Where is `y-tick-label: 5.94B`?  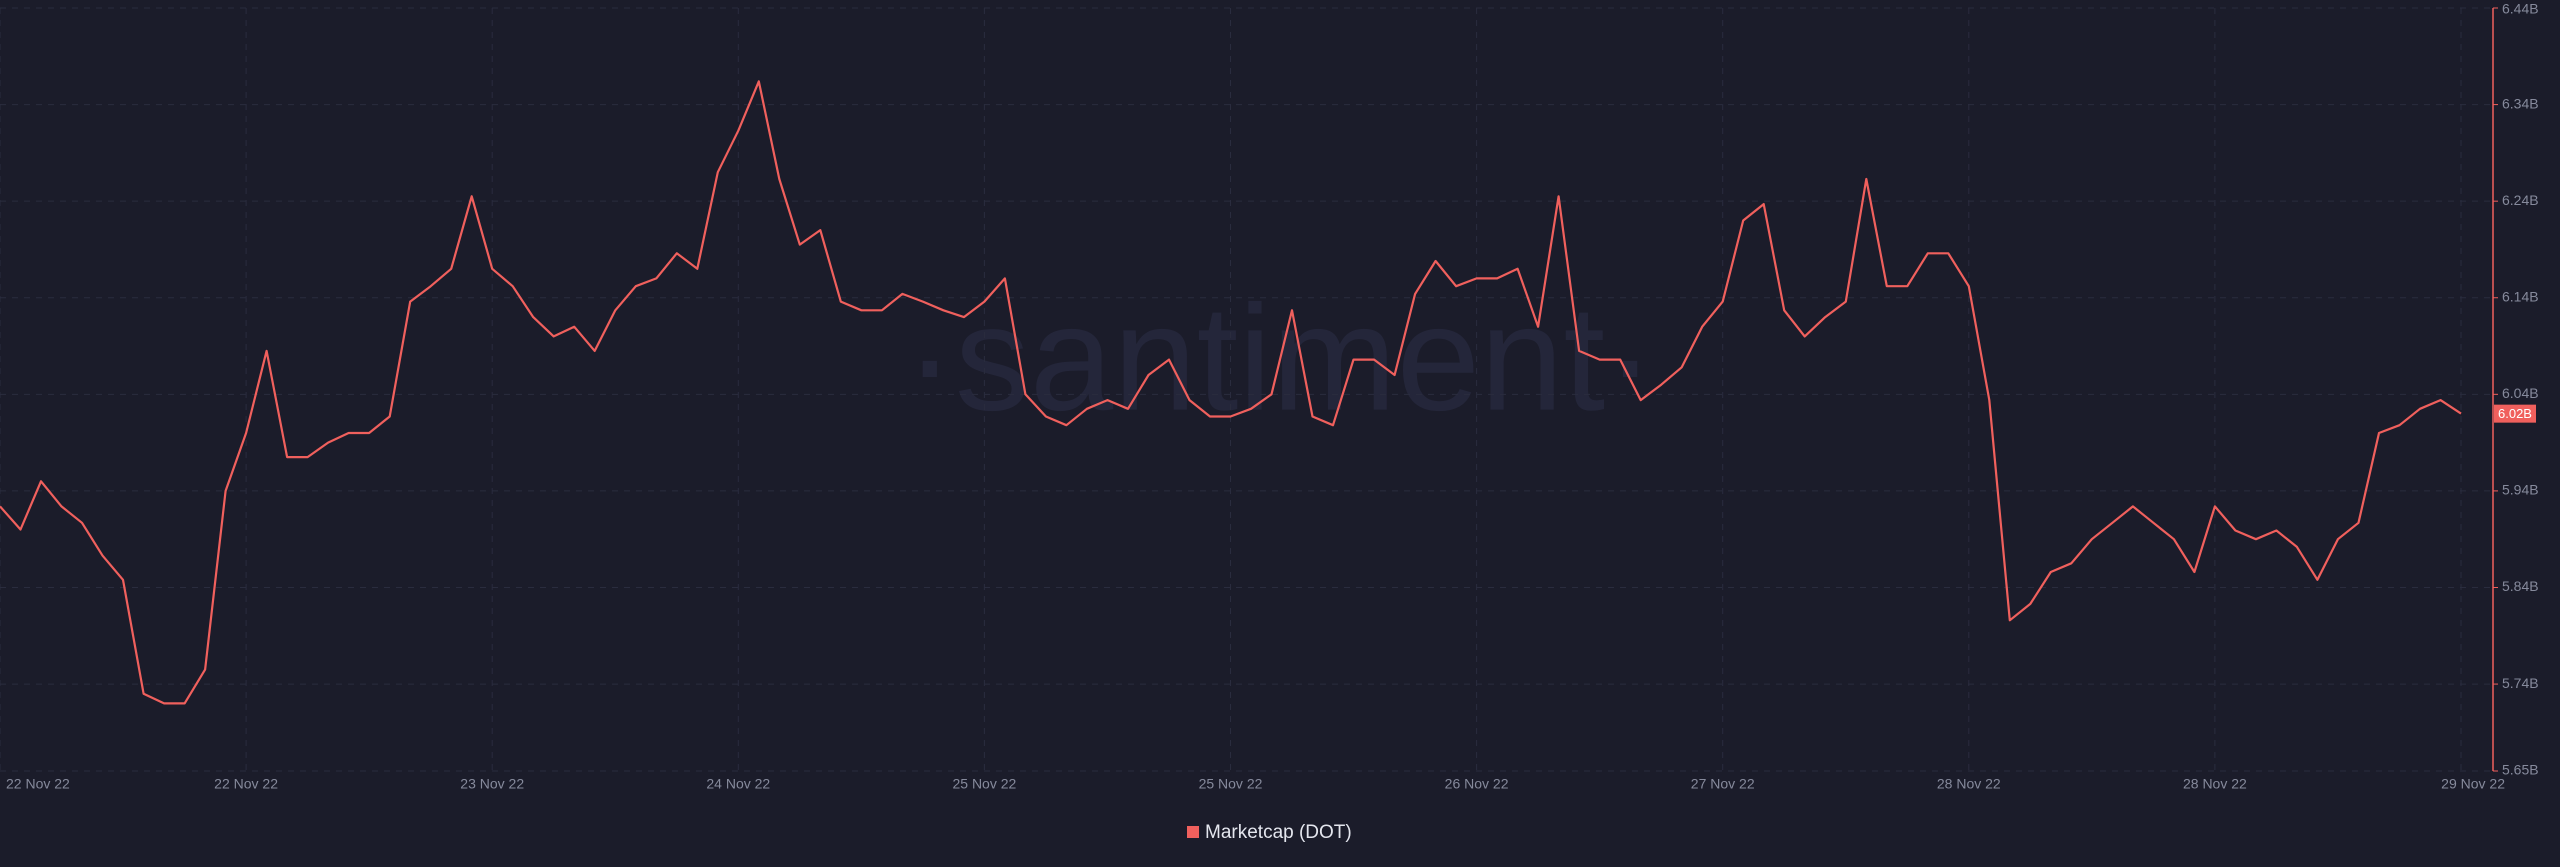 y-tick-label: 5.94B is located at coordinates (2520, 490).